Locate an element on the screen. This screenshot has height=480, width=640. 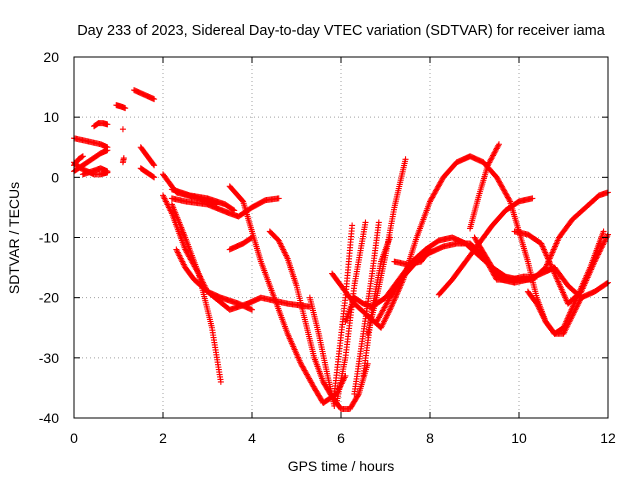
y-axis-title: SDTVAR / TECUs is located at coordinates (14, 238).